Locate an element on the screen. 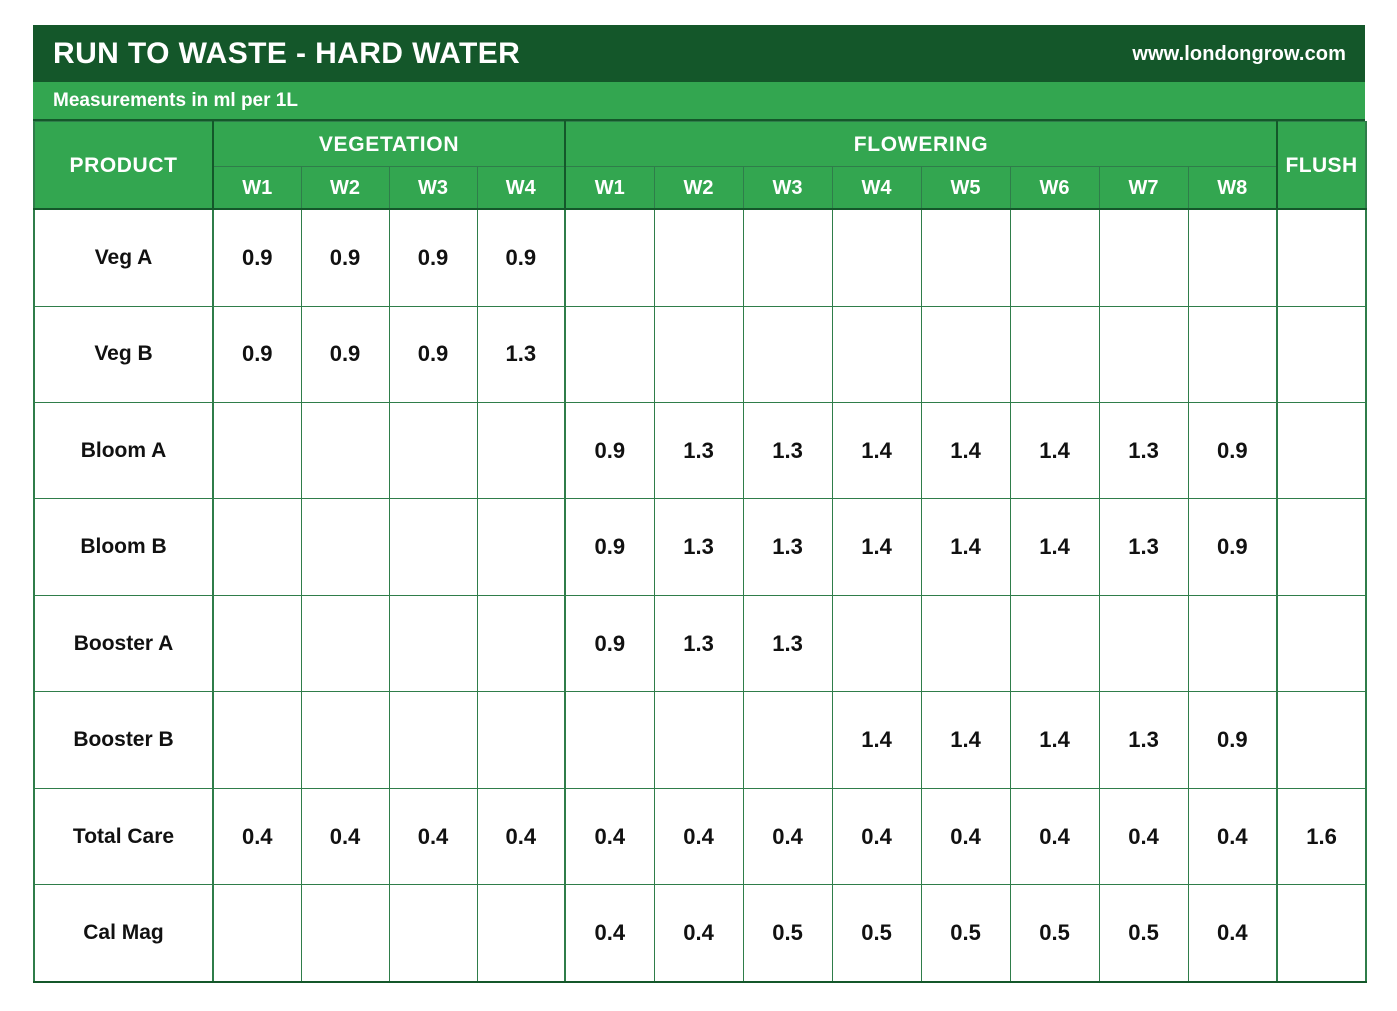  dose-cell-flower-w4: 0.5 is located at coordinates (876, 934).